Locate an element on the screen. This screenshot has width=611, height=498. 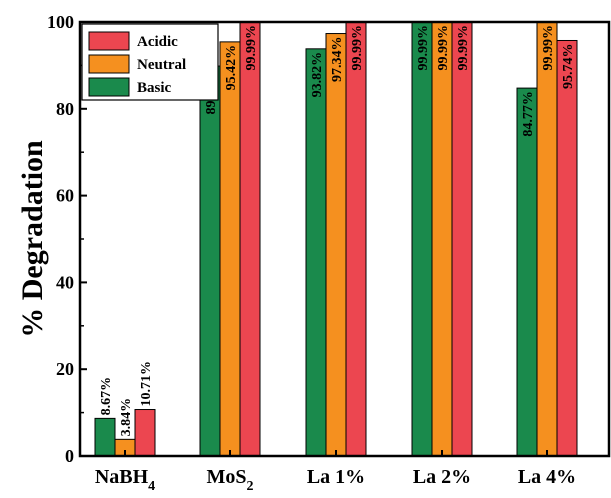
data-label: 84.77% is located at coordinates (528, 114).